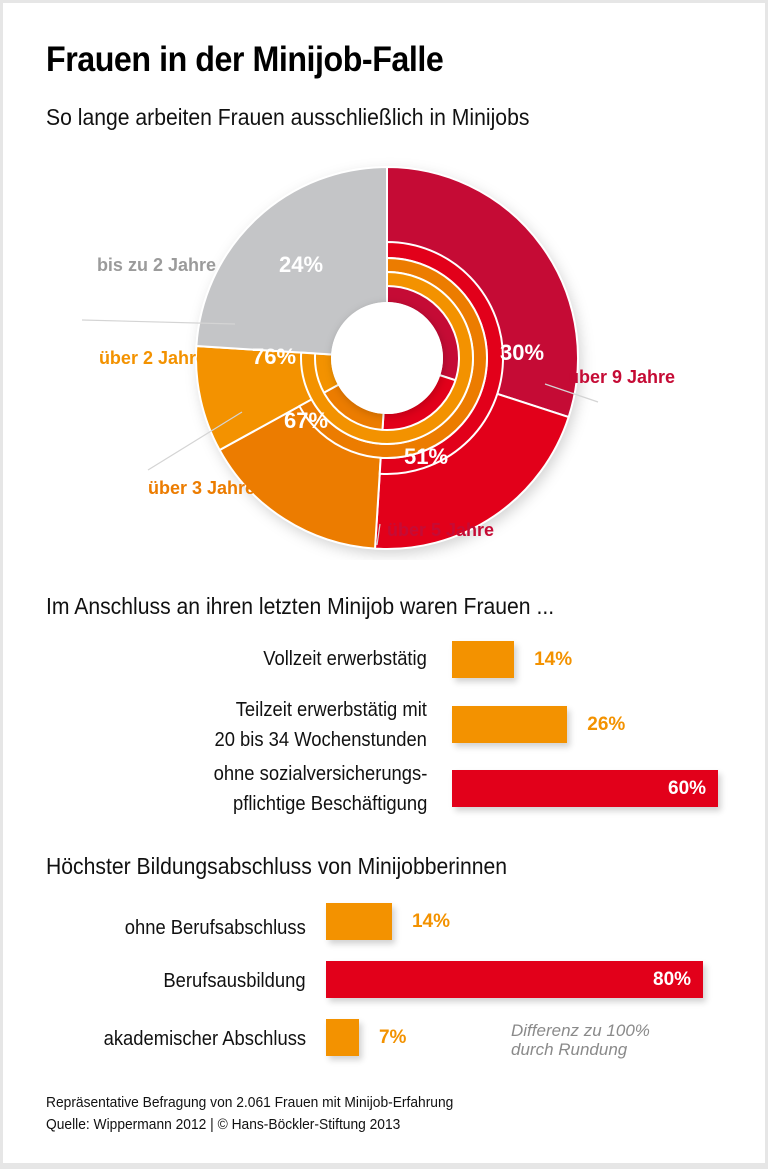 Image resolution: width=768 pixels, height=1169 pixels. I want to click on label-line: Teilzeit erwerbstätig mit, so click(331, 710).